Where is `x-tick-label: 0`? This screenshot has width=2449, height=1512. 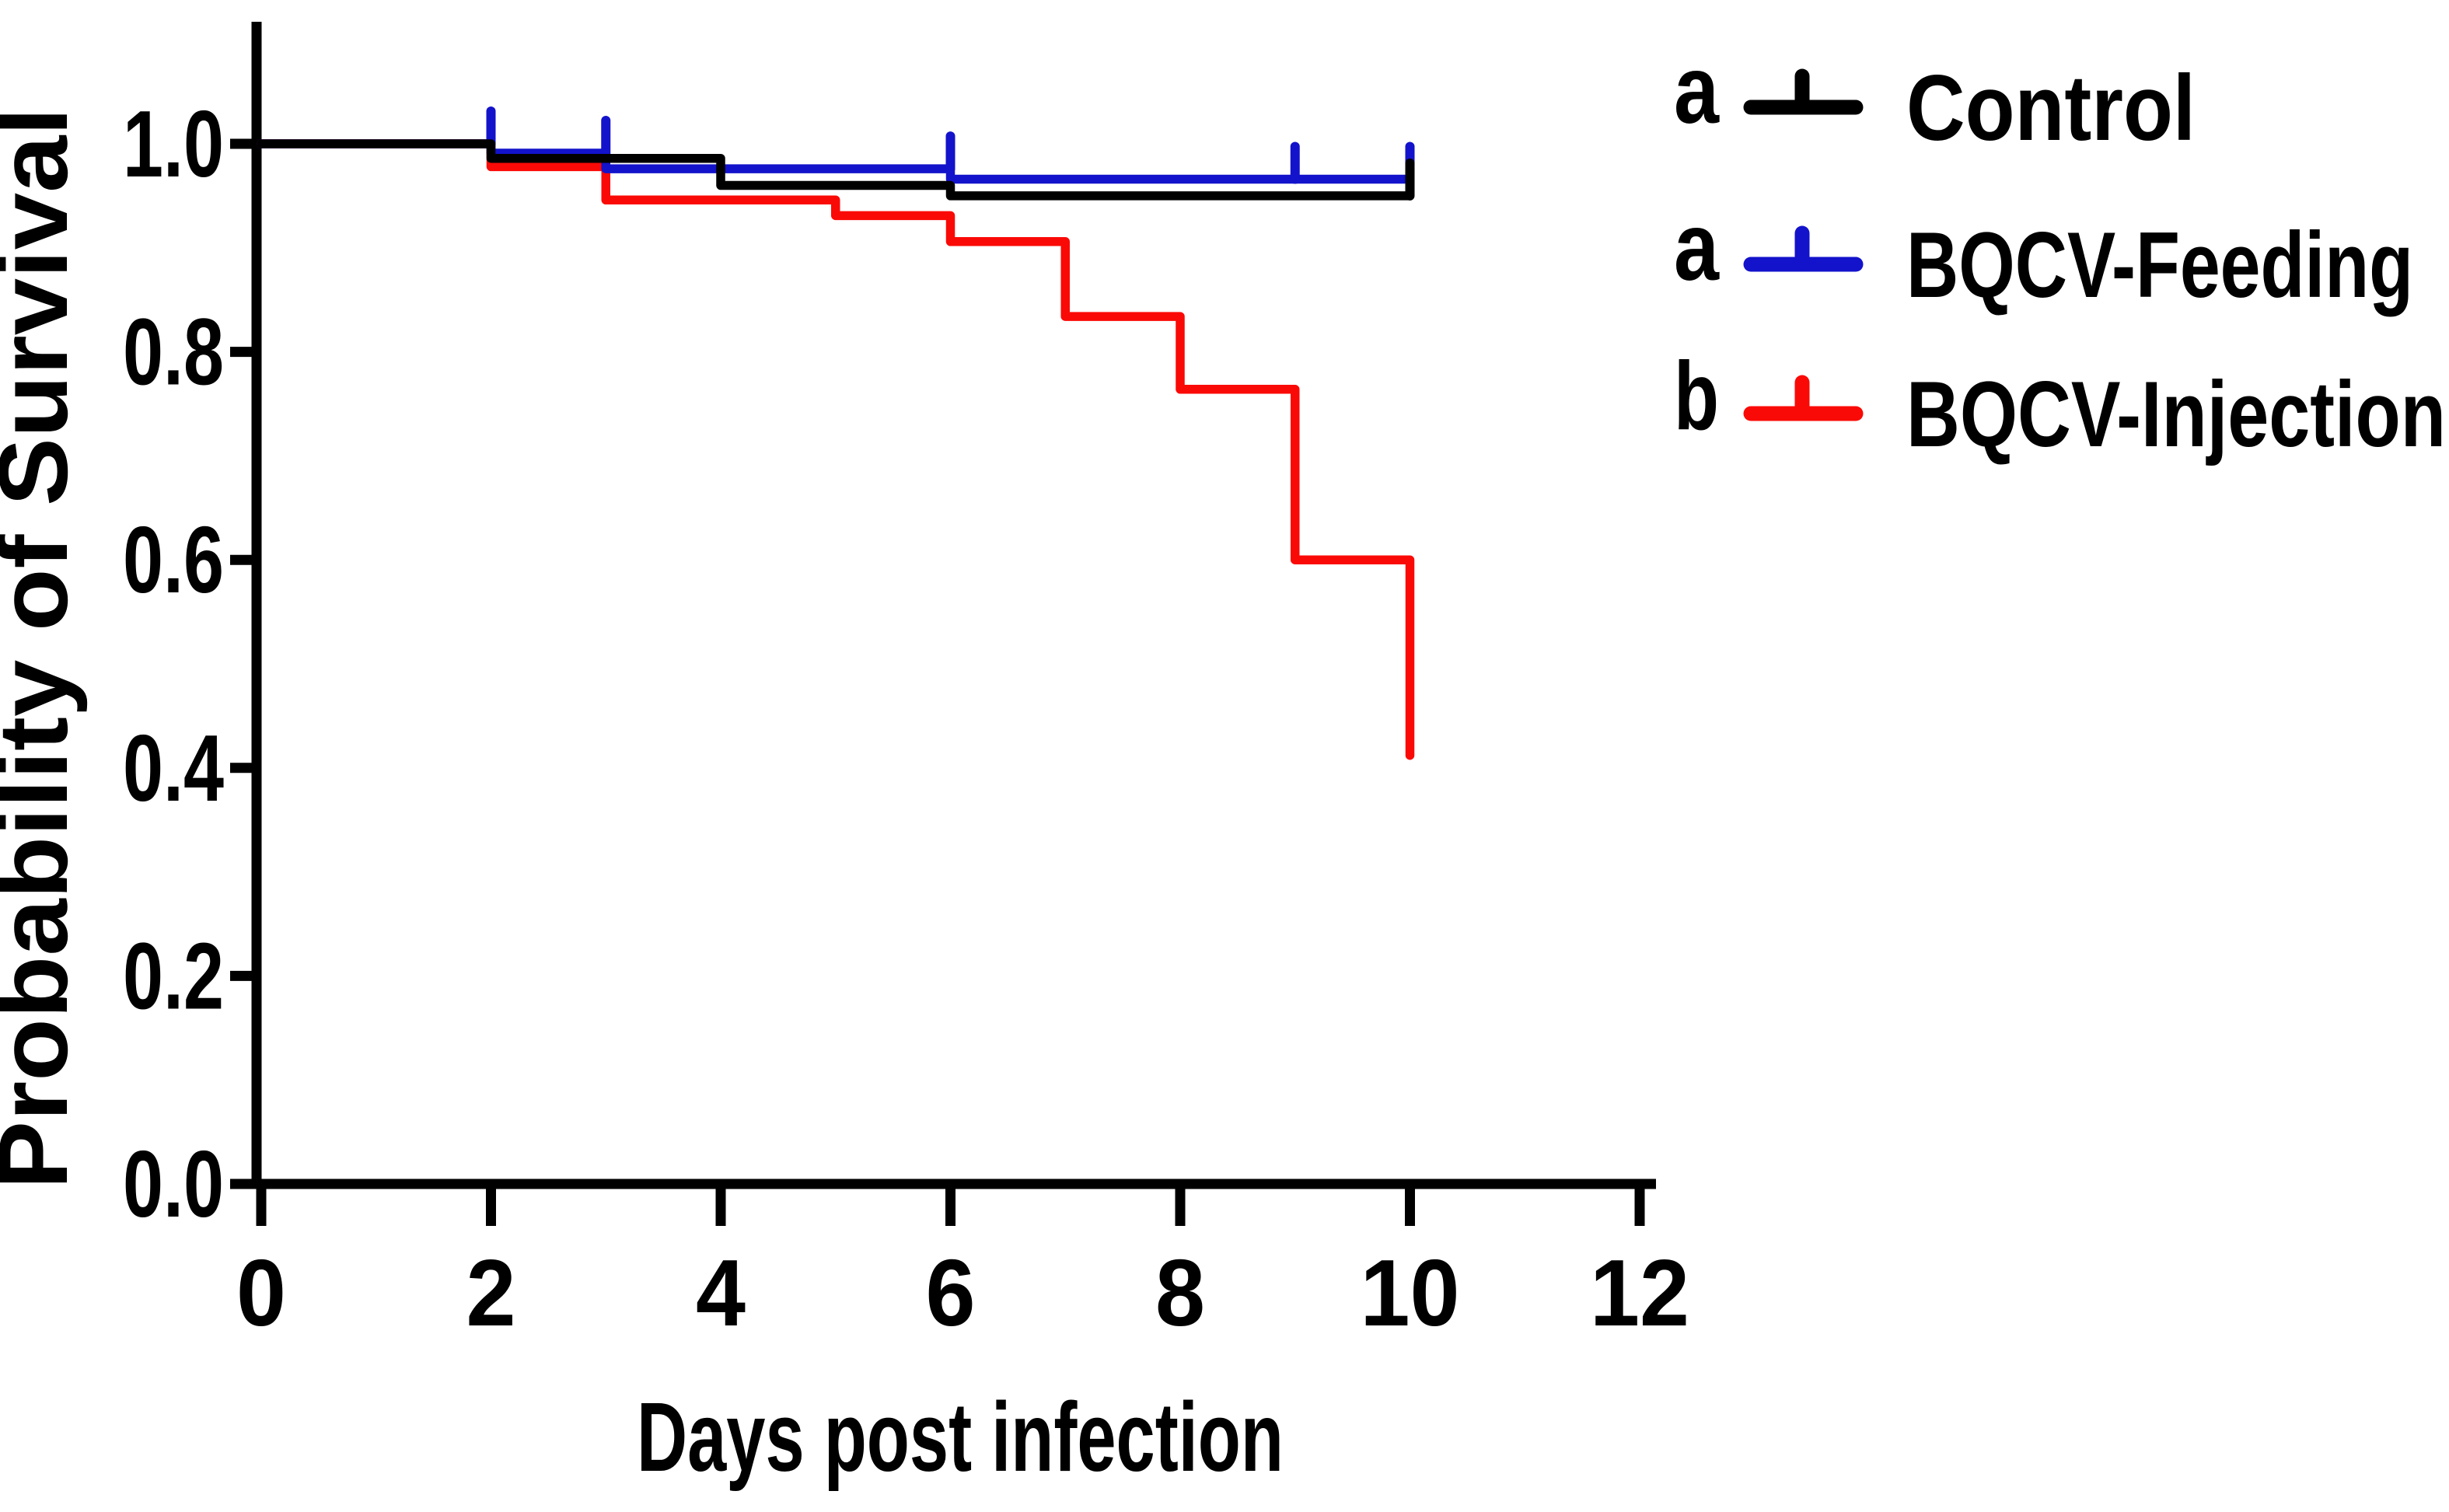 x-tick-label: 0 is located at coordinates (261, 1293).